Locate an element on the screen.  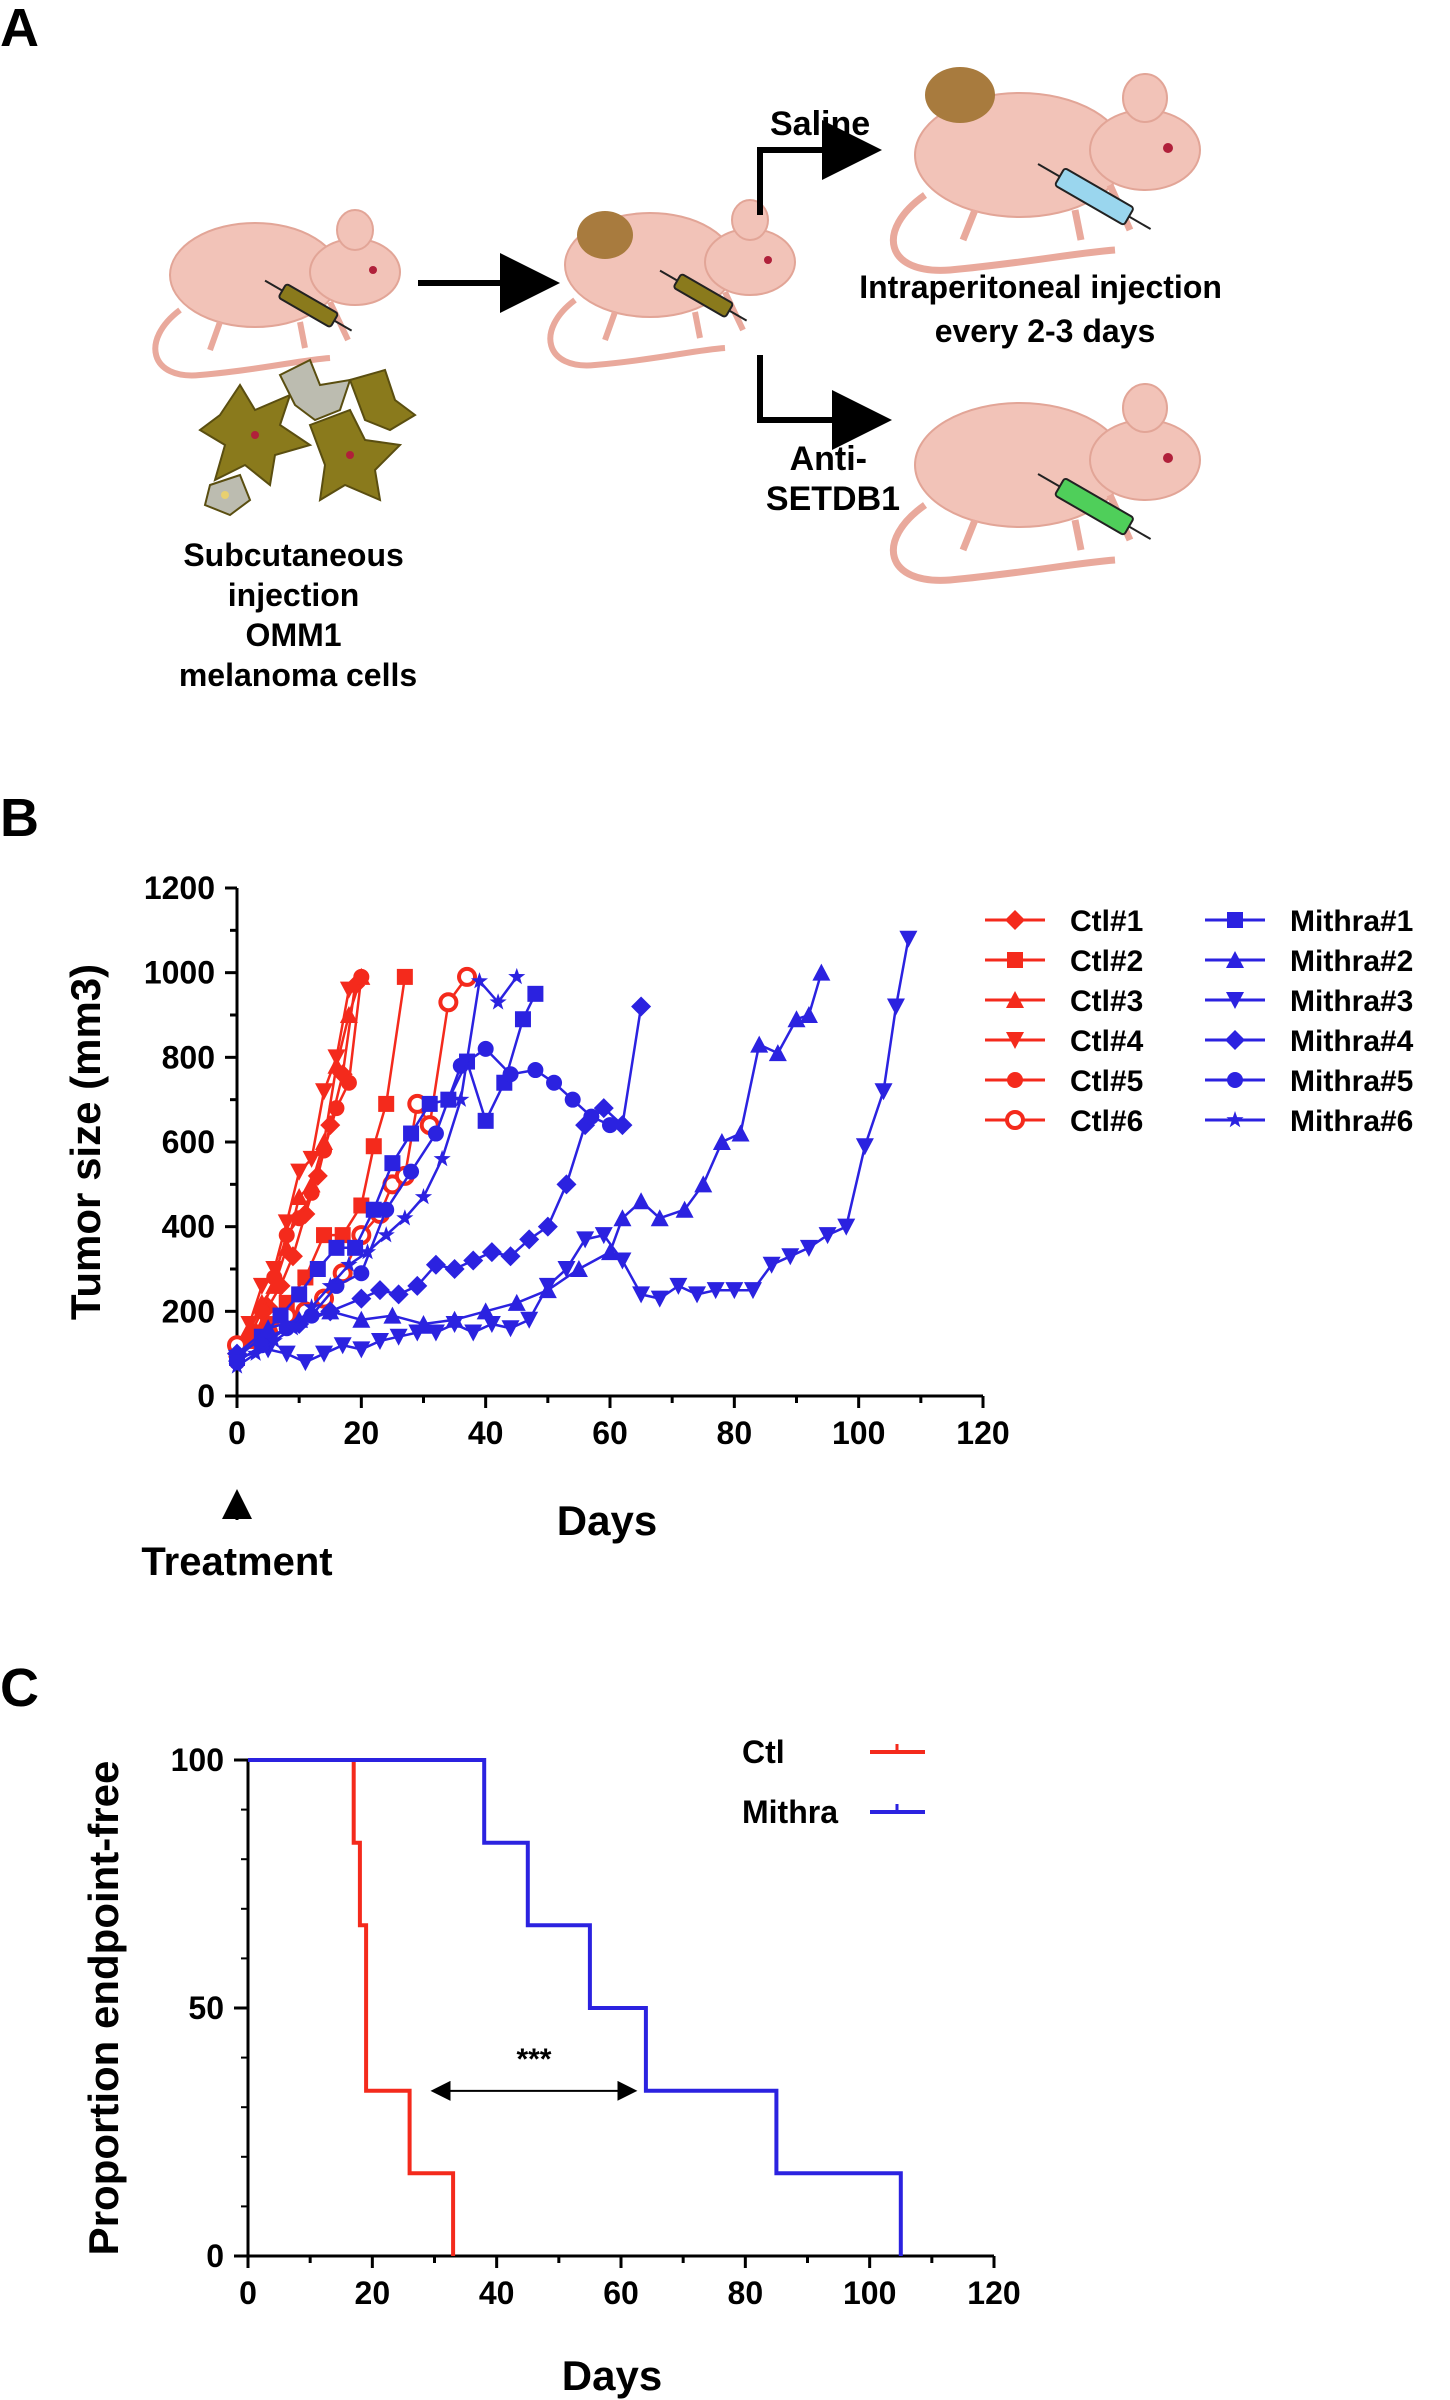
ip-caption-line-1: Intraperitoneal injection is located at coordinates (1040, 287).